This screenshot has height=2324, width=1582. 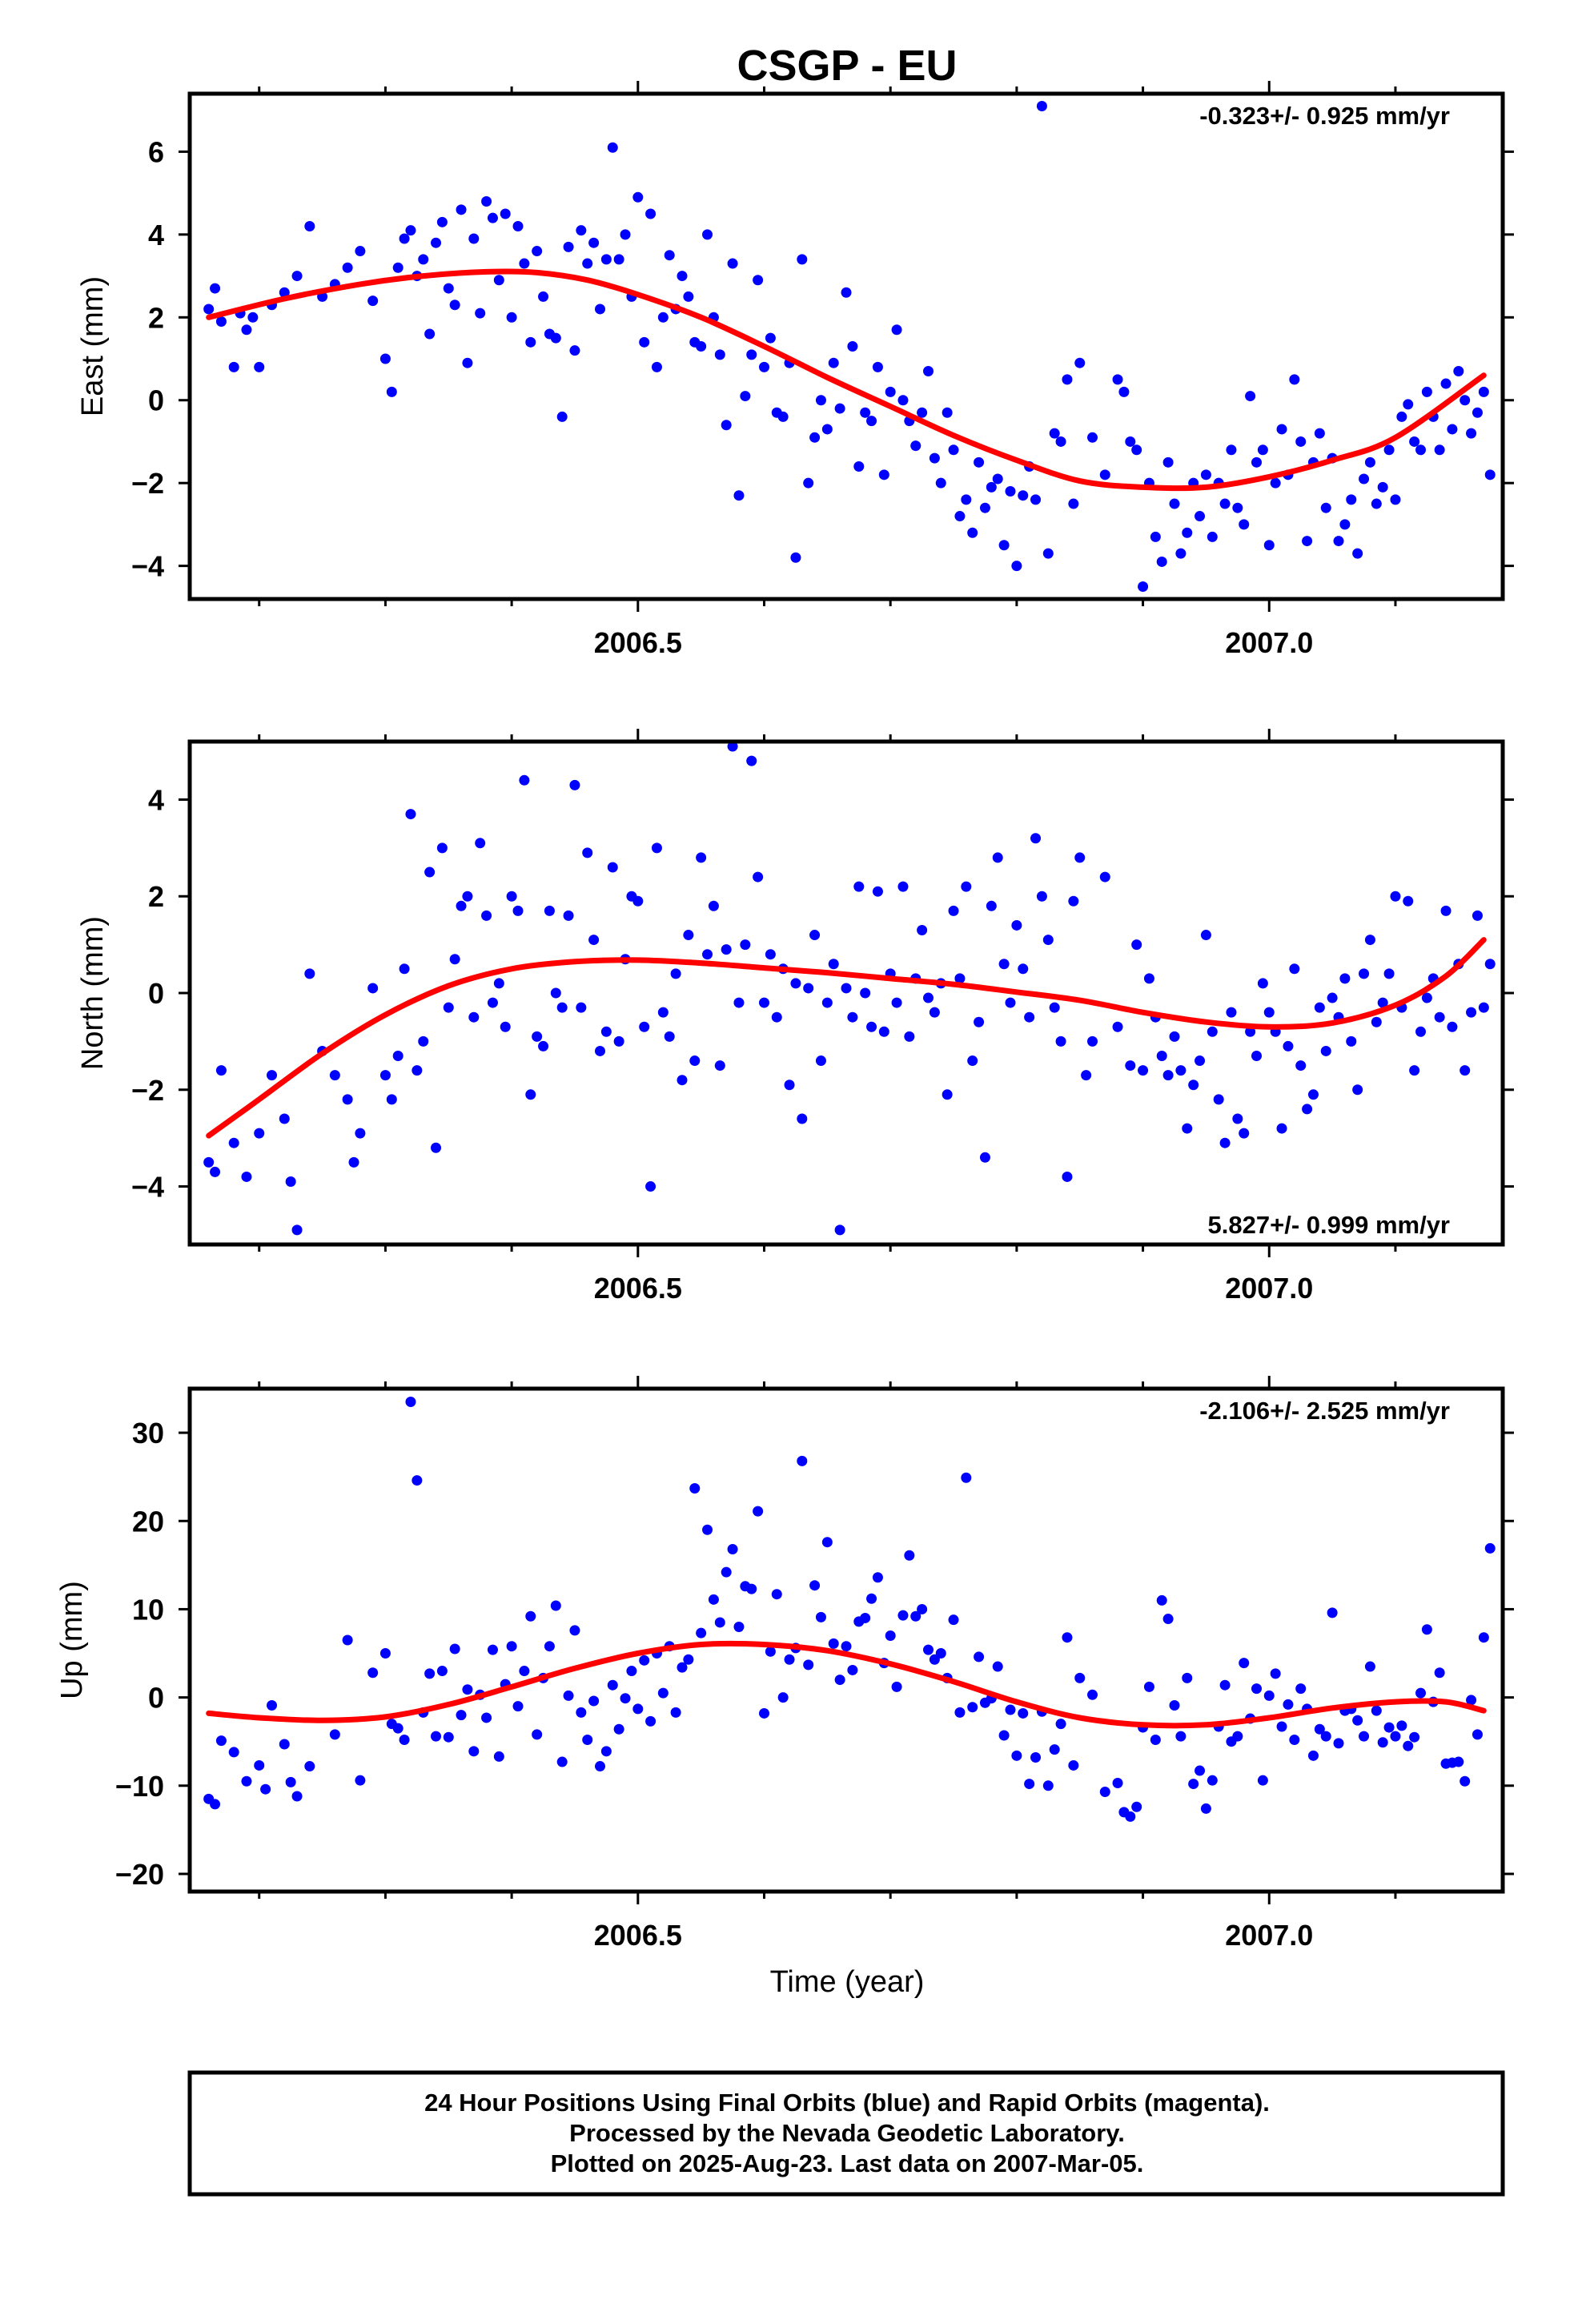 I want to click on chart-title: CSGP - EU, so click(x=847, y=66).